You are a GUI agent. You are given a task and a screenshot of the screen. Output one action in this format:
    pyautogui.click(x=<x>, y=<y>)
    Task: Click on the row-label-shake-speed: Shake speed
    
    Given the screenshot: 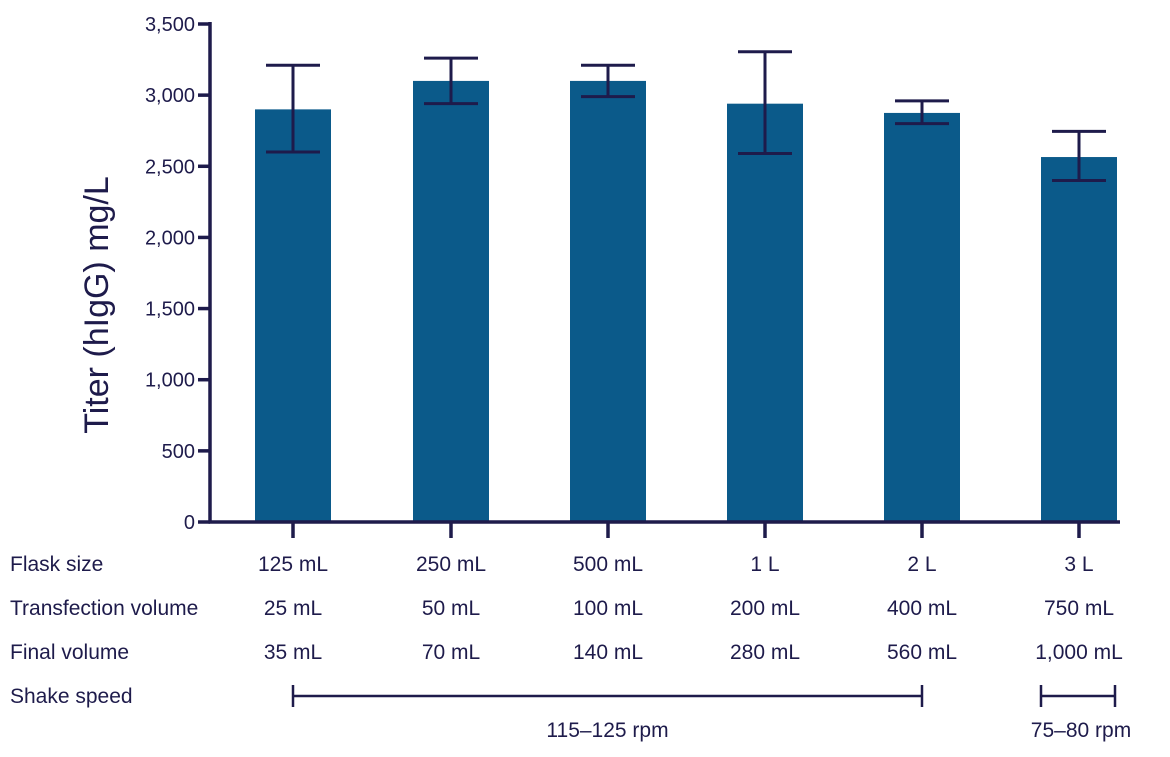 What is the action you would take?
    pyautogui.click(x=71, y=696)
    